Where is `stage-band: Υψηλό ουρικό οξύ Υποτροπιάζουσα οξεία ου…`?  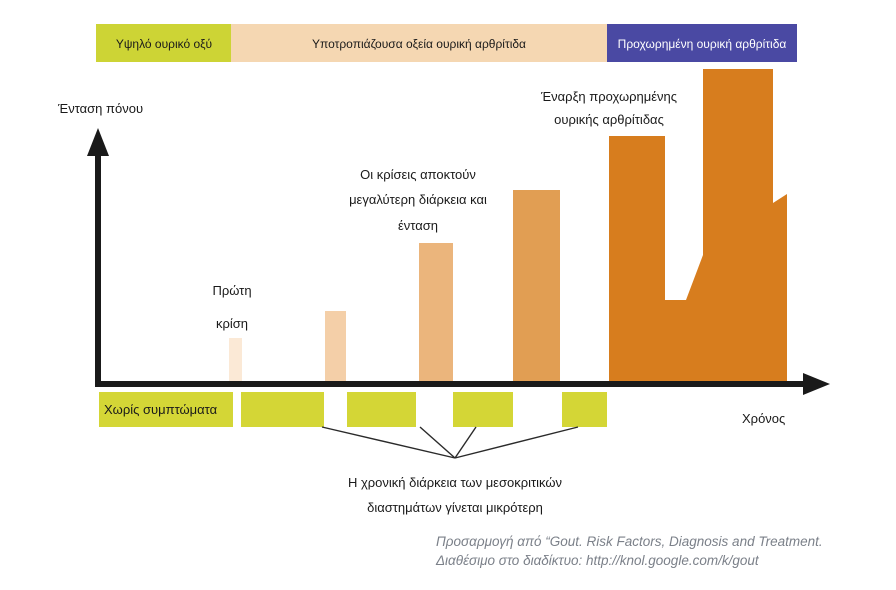
stage-band: Υψηλό ουρικό οξύ Υποτροπιάζουσα οξεία ου… is located at coordinates (446, 43).